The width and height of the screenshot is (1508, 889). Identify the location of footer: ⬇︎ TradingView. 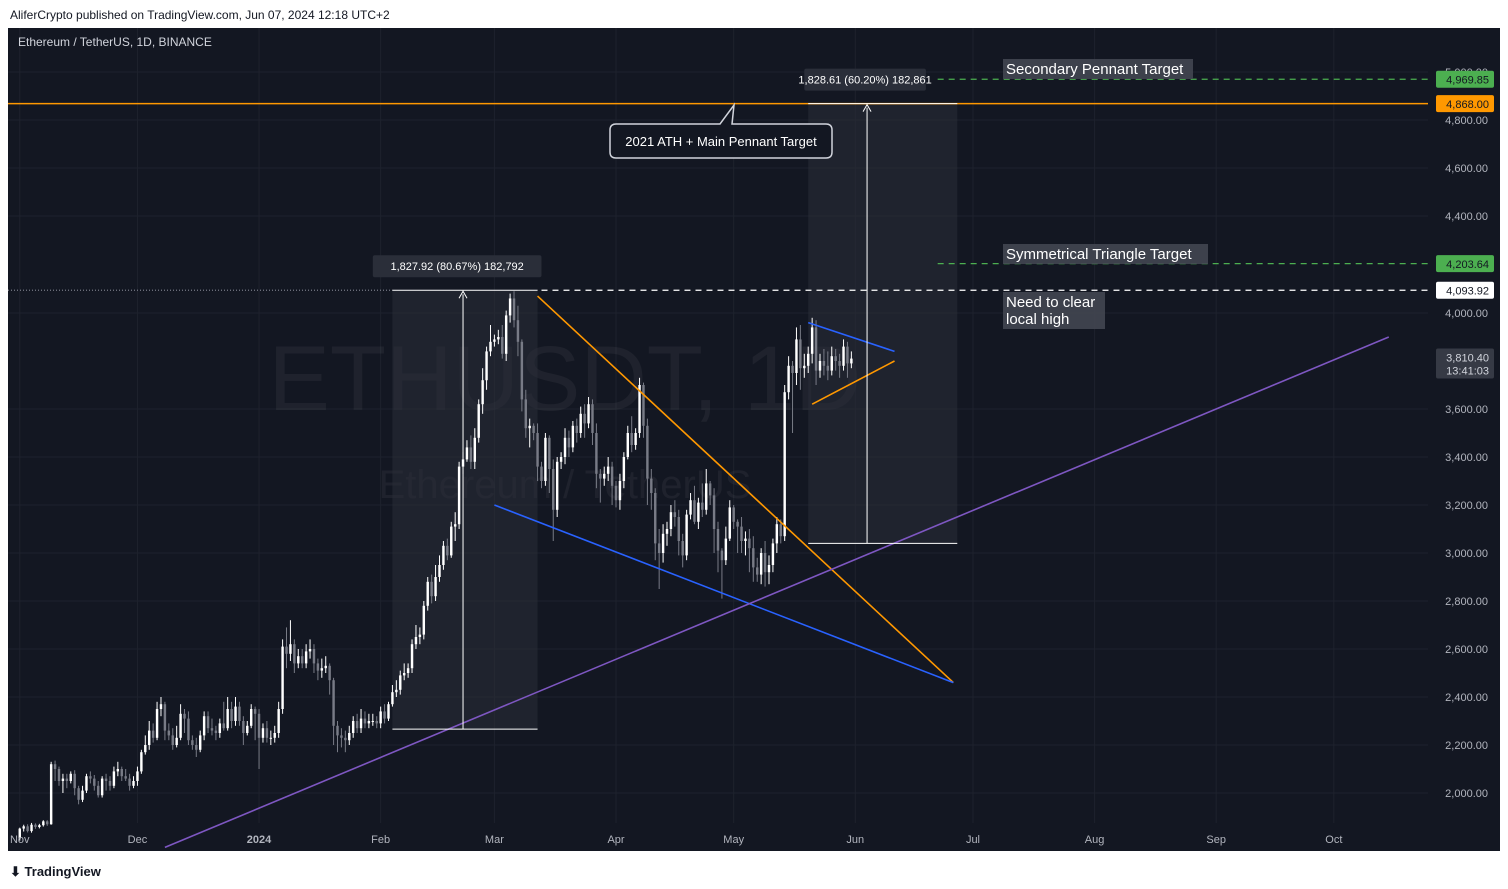
(754, 870).